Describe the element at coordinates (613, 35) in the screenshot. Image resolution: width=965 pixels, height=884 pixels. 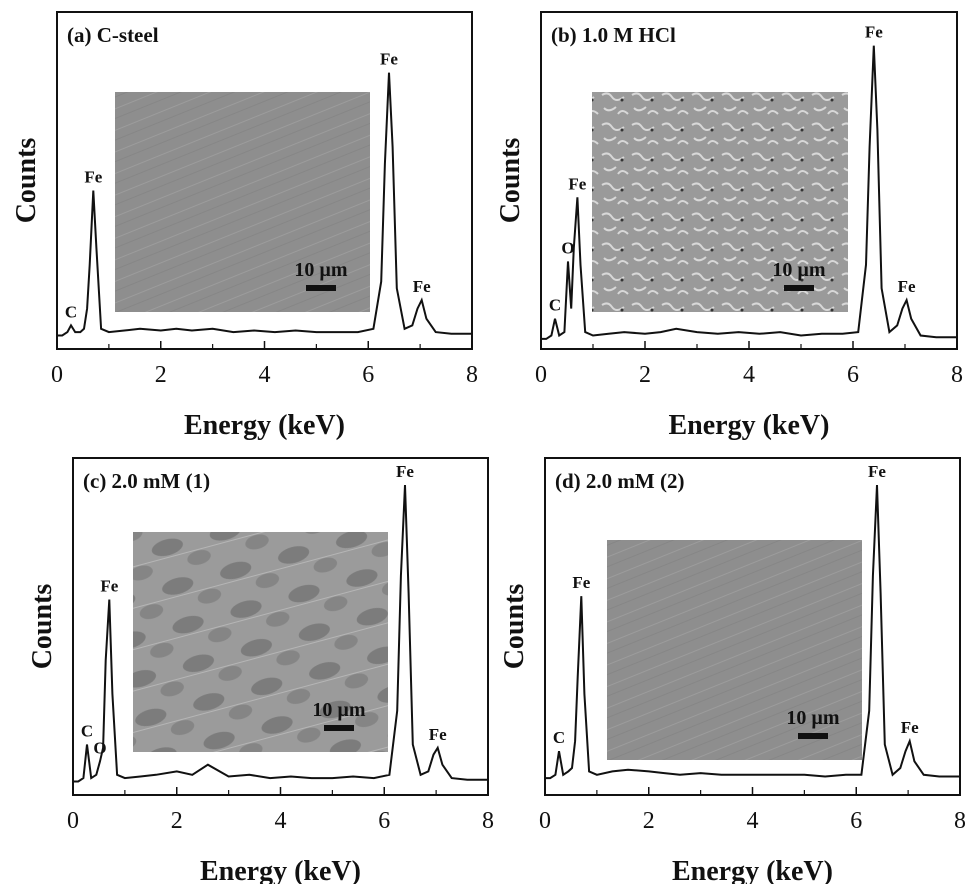
I see `chart-title: (b) 1.0 M HCl` at that location.